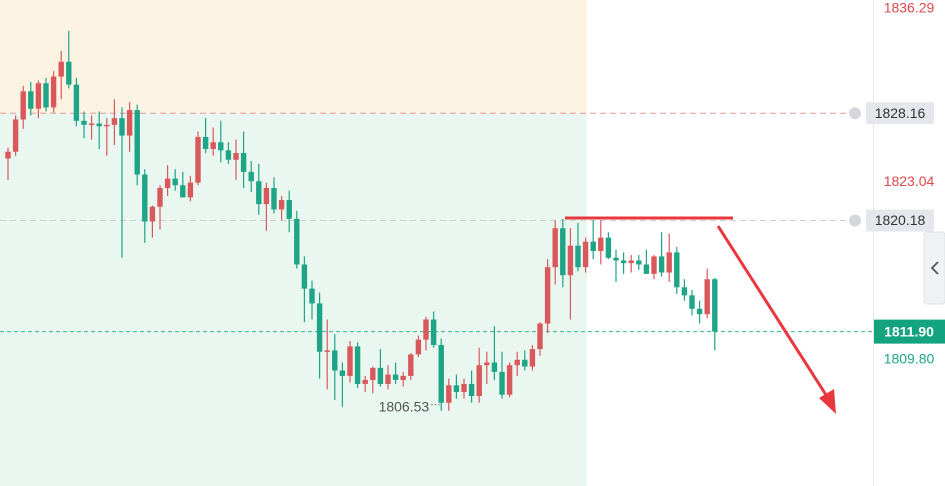 Image resolution: width=945 pixels, height=486 pixels. I want to click on price-line-label: 1820.18, so click(900, 220).